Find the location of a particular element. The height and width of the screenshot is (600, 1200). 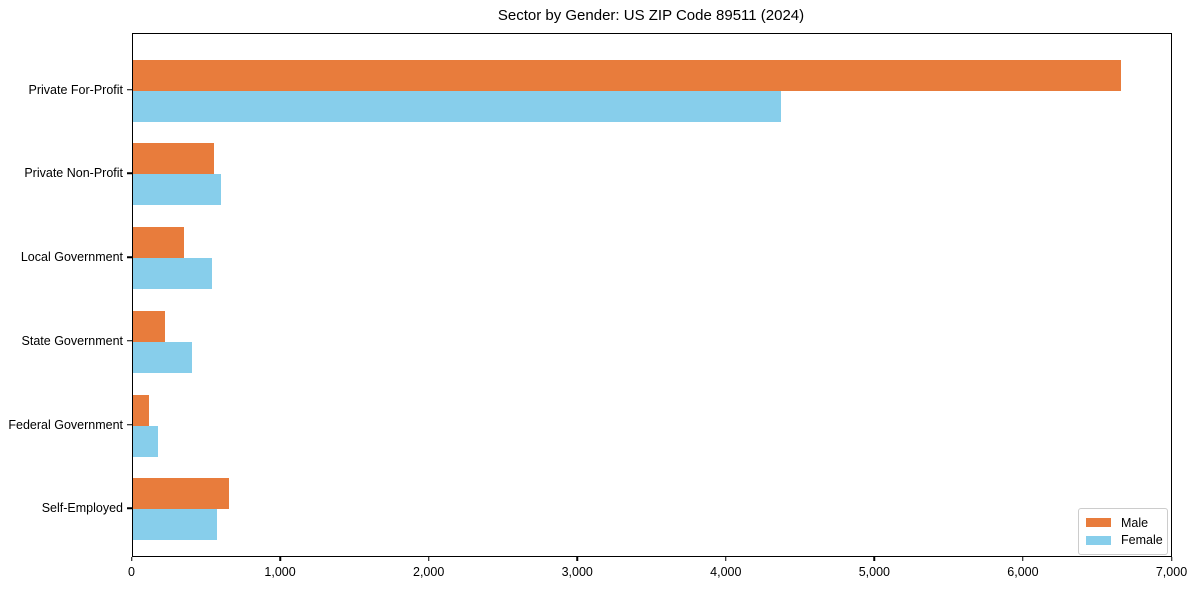

bar-female-private-for-profit is located at coordinates (457, 106).